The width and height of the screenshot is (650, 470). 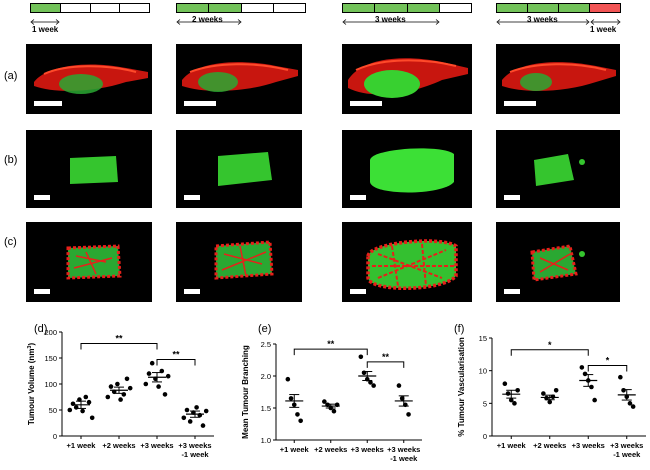 What do you see at coordinates (266, 408) in the screenshot?
I see `y-tick-label: 1.5` at bounding box center [266, 408].